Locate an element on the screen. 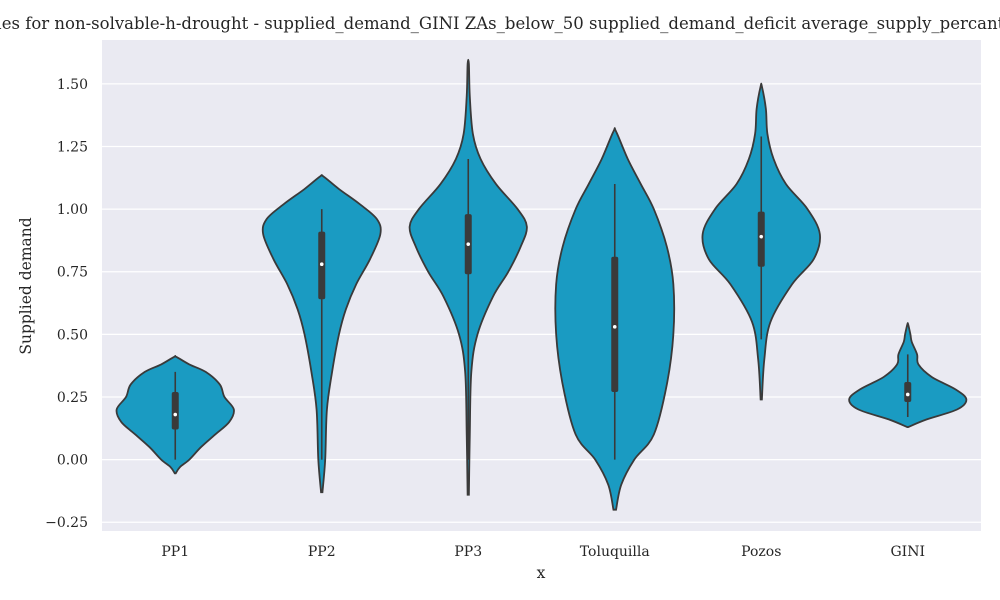  violin-pp1 is located at coordinates (175, 415).